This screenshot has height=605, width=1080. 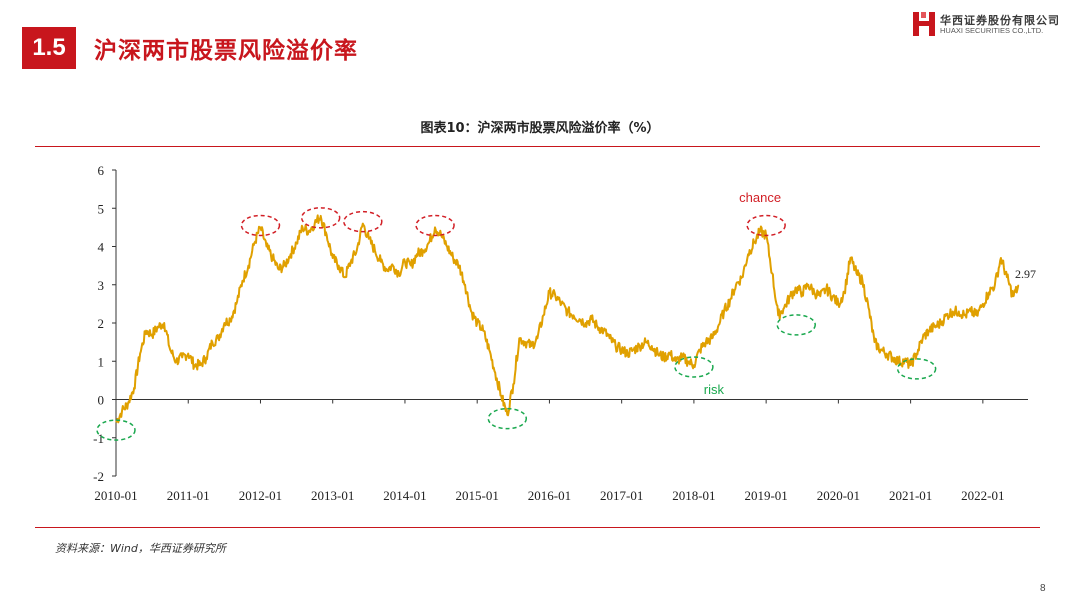 What do you see at coordinates (621, 495) in the screenshot?
I see `x-tick-label: 2017-01` at bounding box center [621, 495].